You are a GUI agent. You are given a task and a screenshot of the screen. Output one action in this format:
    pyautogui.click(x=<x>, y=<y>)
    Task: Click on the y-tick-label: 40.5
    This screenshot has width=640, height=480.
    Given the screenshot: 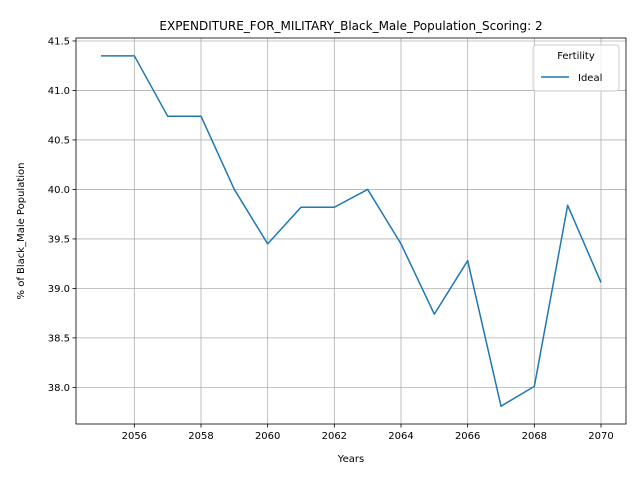 What is the action you would take?
    pyautogui.click(x=59, y=140)
    